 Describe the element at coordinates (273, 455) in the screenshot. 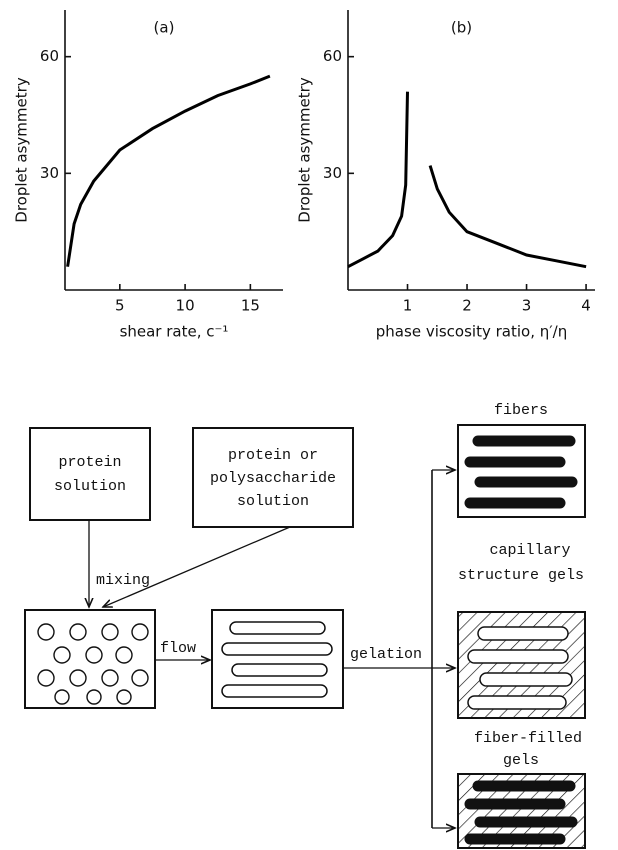

I see `source-label: protein or` at that location.